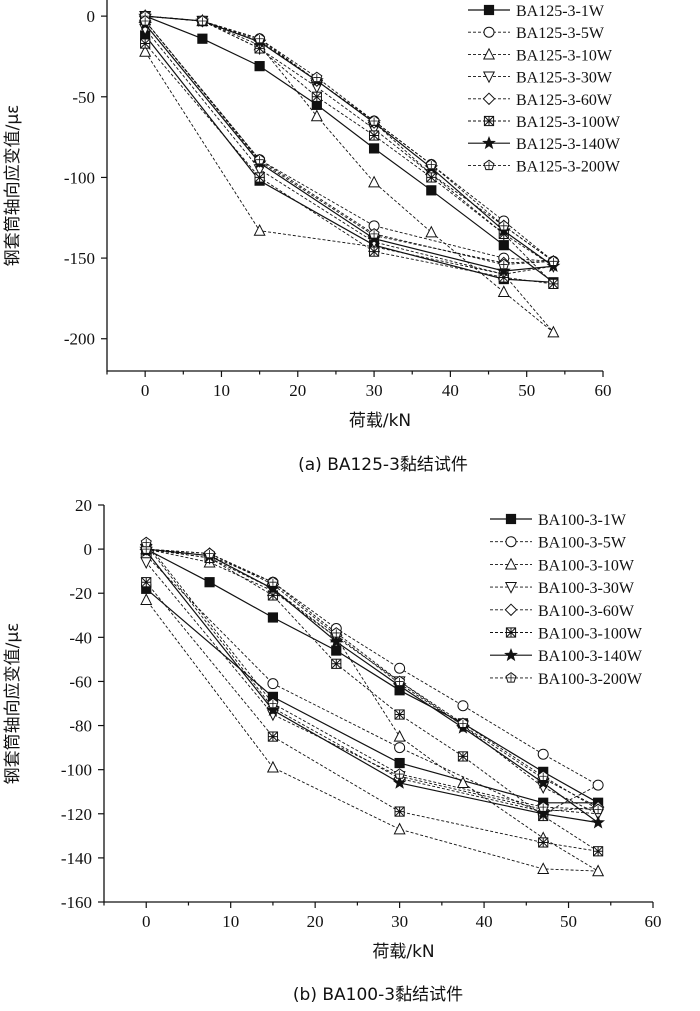  Describe the element at coordinates (568, 144) in the screenshot. I see `legend-label: BA125-3-140W` at that location.